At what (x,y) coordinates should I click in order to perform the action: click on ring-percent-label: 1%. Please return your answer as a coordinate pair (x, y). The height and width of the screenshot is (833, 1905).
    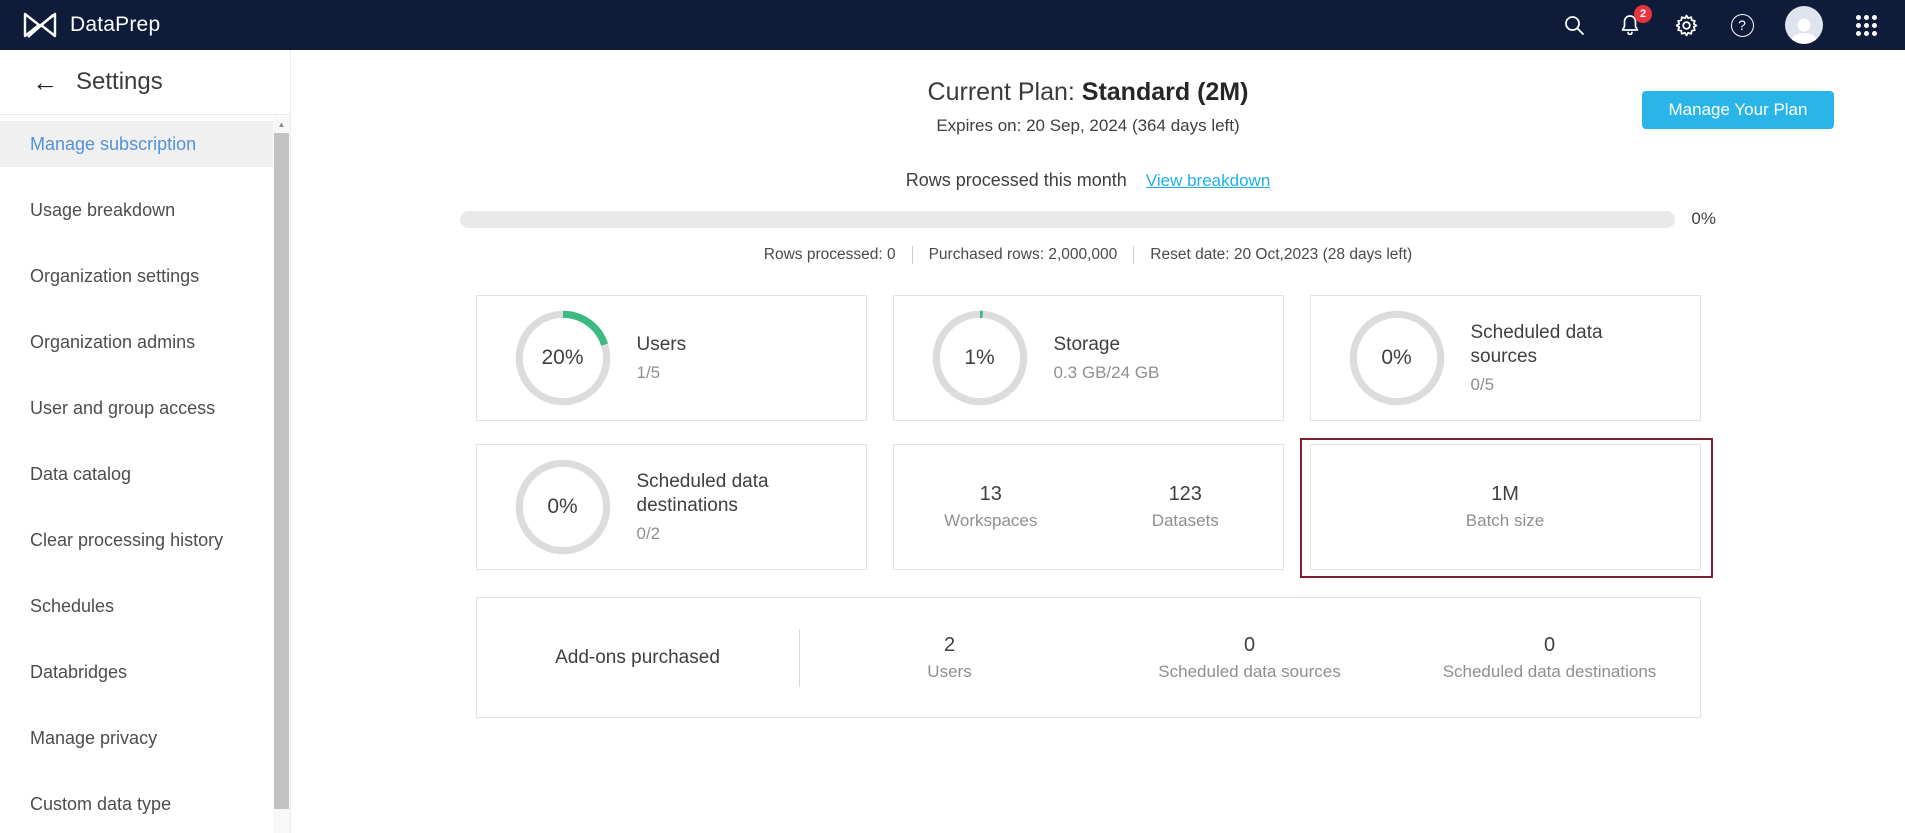
    Looking at the image, I should click on (979, 357).